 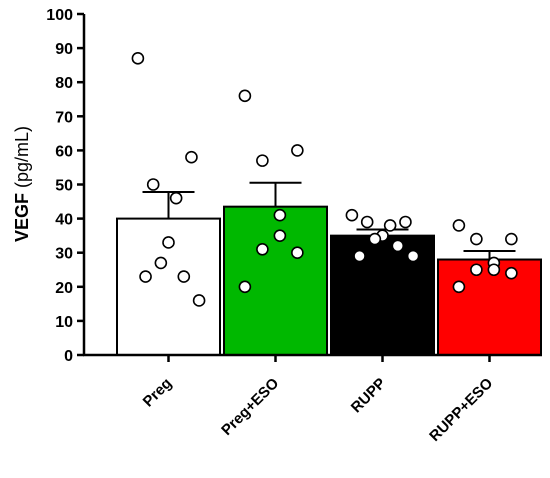 What do you see at coordinates (64, 288) in the screenshot?
I see `y-tick-label: 20` at bounding box center [64, 288].